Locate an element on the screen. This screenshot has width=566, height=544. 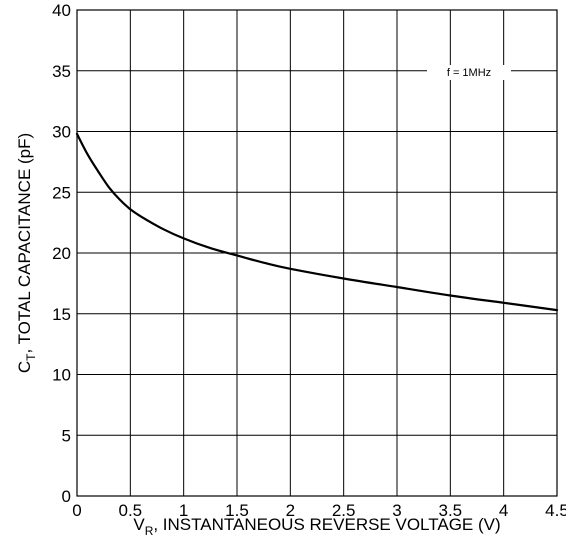
x-axis-label-main: V is located at coordinates (139, 524).